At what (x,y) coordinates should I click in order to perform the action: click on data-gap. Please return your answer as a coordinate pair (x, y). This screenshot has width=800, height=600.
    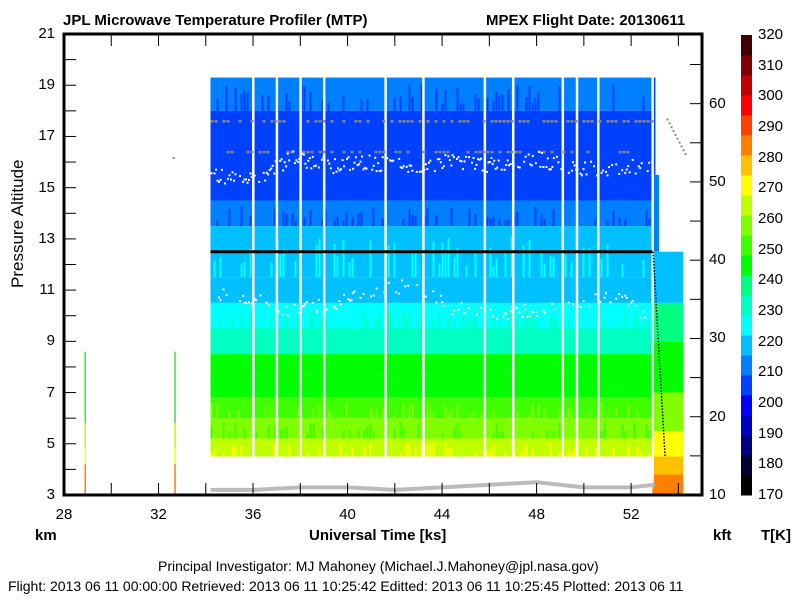
    Looking at the image, I should click on (485, 282).